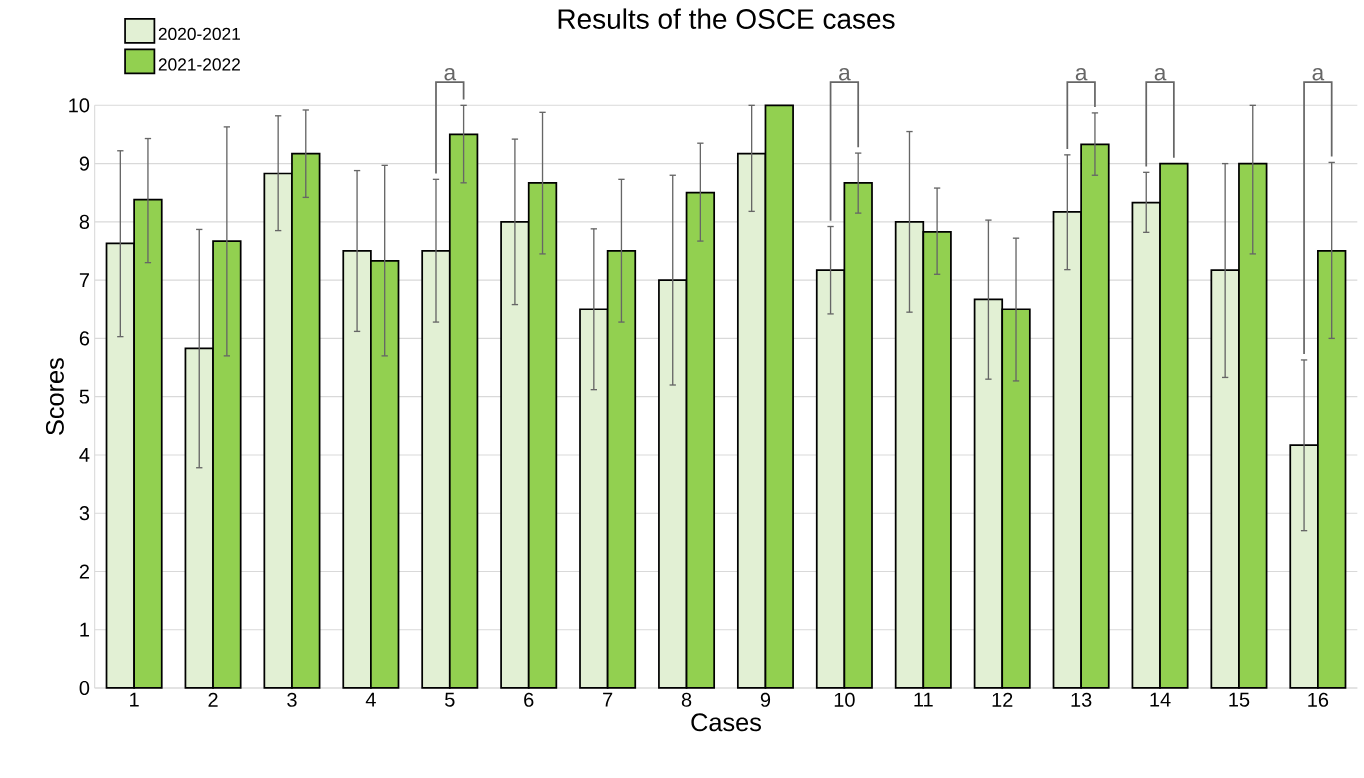  Describe the element at coordinates (84, 688) in the screenshot. I see `y-tick-label: 0` at that location.